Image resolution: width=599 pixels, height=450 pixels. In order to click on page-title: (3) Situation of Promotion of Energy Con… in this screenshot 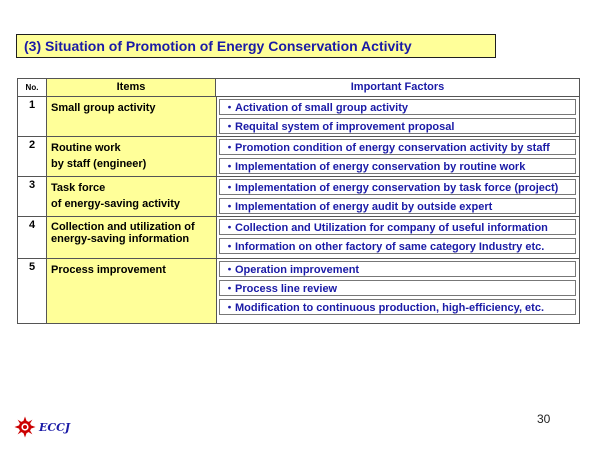, I will do `click(256, 46)`.